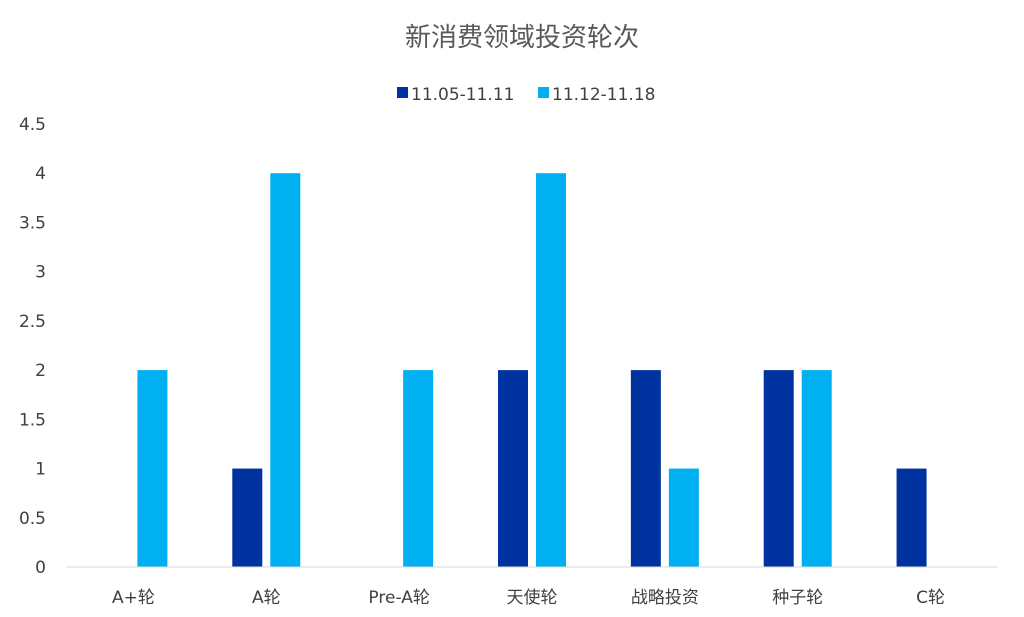 This screenshot has height=617, width=1024. I want to click on x-tick-label: 战略投资, so click(665, 598).